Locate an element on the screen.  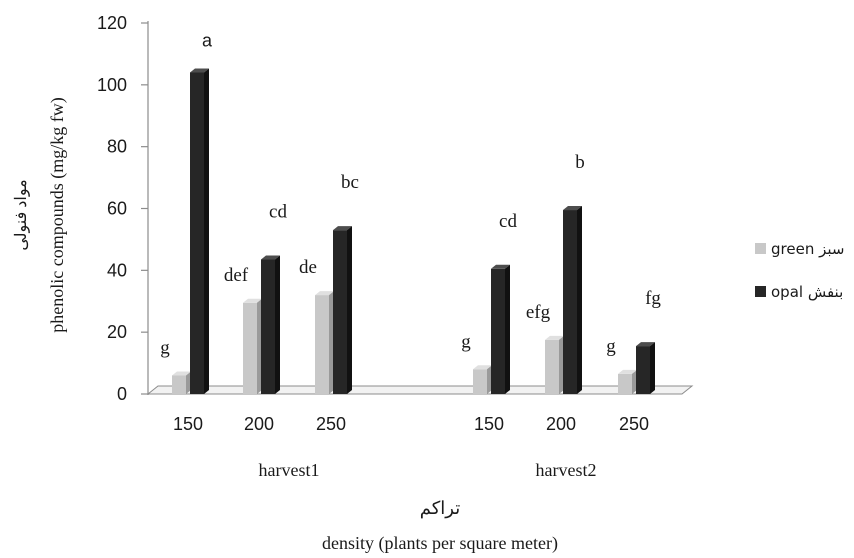
significance-letter: de is located at coordinates (308, 267).